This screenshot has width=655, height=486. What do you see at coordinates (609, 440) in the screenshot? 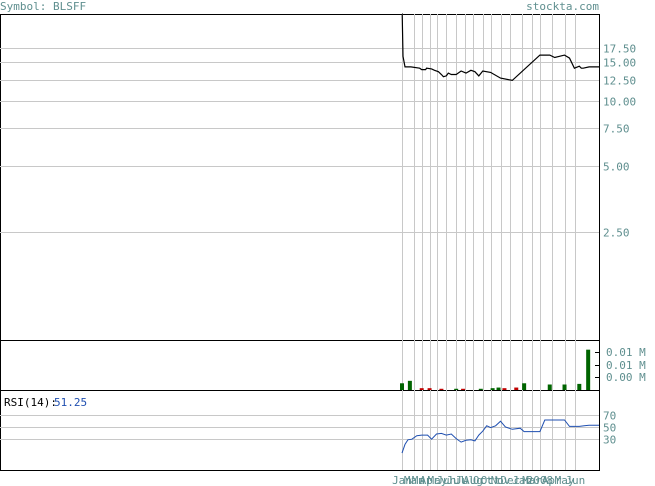
I see `rsi-tick-label: 30` at bounding box center [609, 440].